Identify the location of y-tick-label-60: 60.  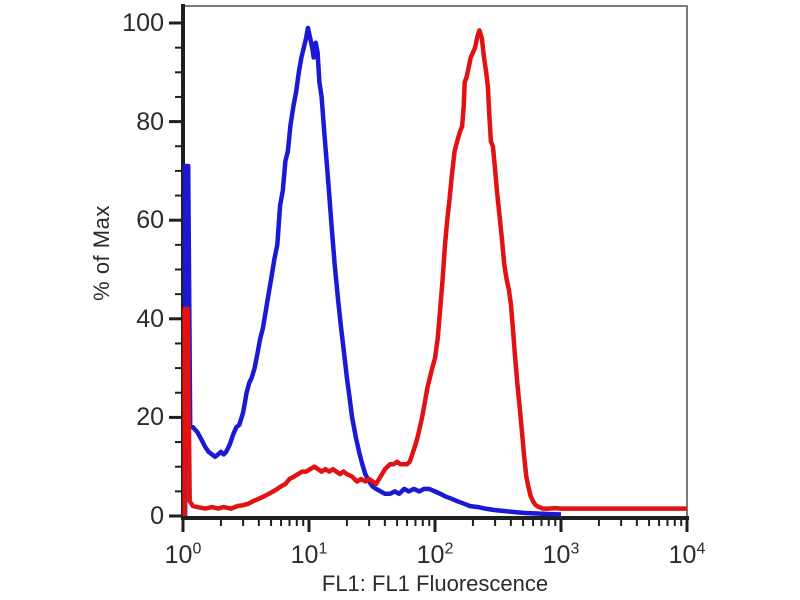
(150, 220).